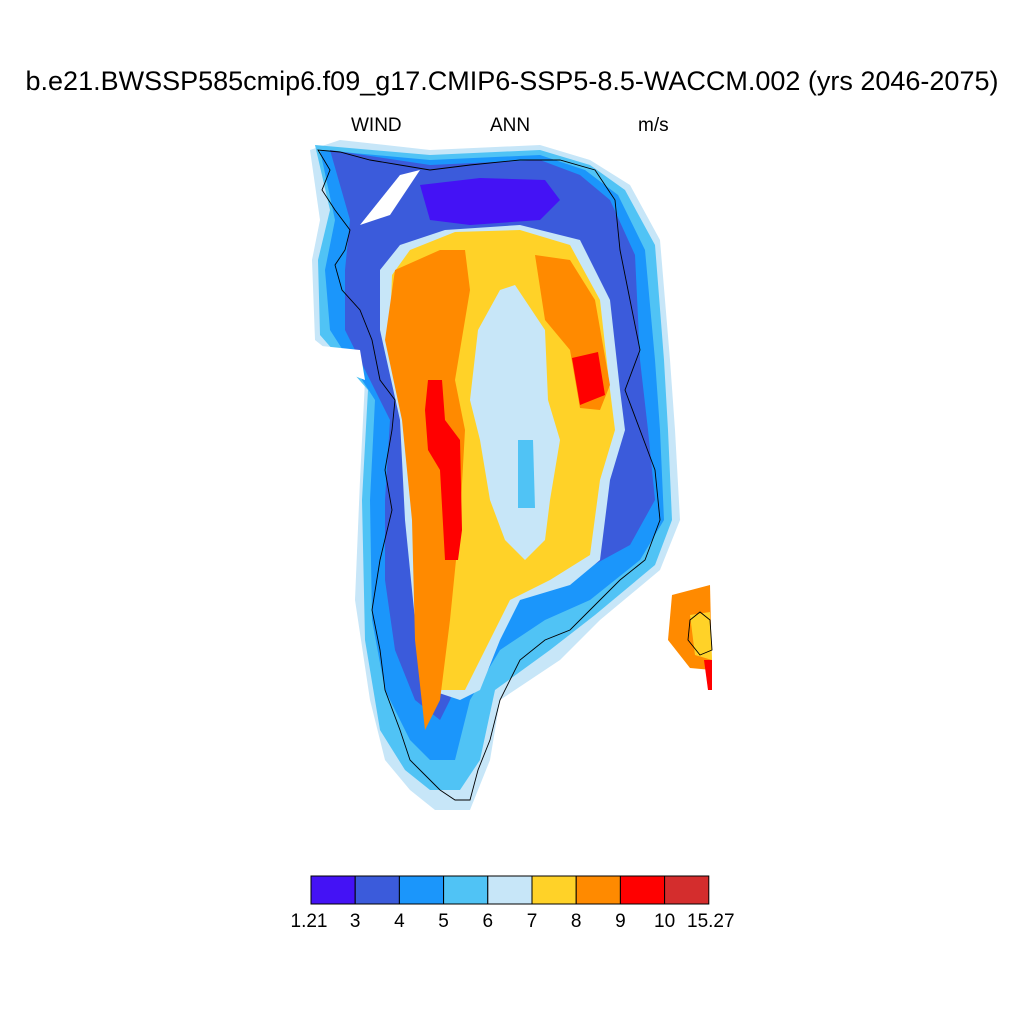 The width and height of the screenshot is (1024, 1024). What do you see at coordinates (576, 921) in the screenshot?
I see `colorbar-tick-label: 8` at bounding box center [576, 921].